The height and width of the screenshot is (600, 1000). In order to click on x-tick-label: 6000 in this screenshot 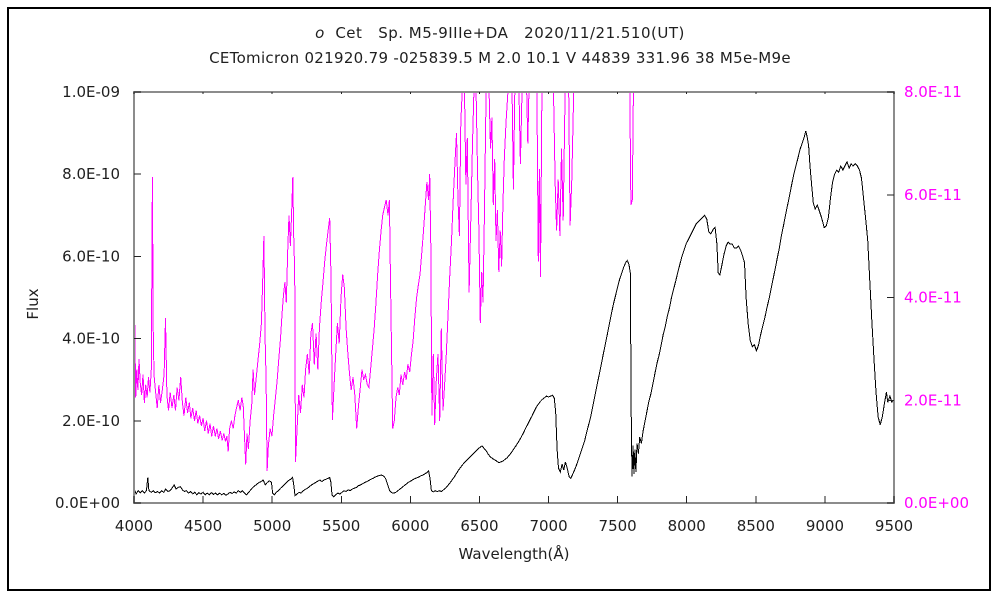, I will do `click(410, 526)`.